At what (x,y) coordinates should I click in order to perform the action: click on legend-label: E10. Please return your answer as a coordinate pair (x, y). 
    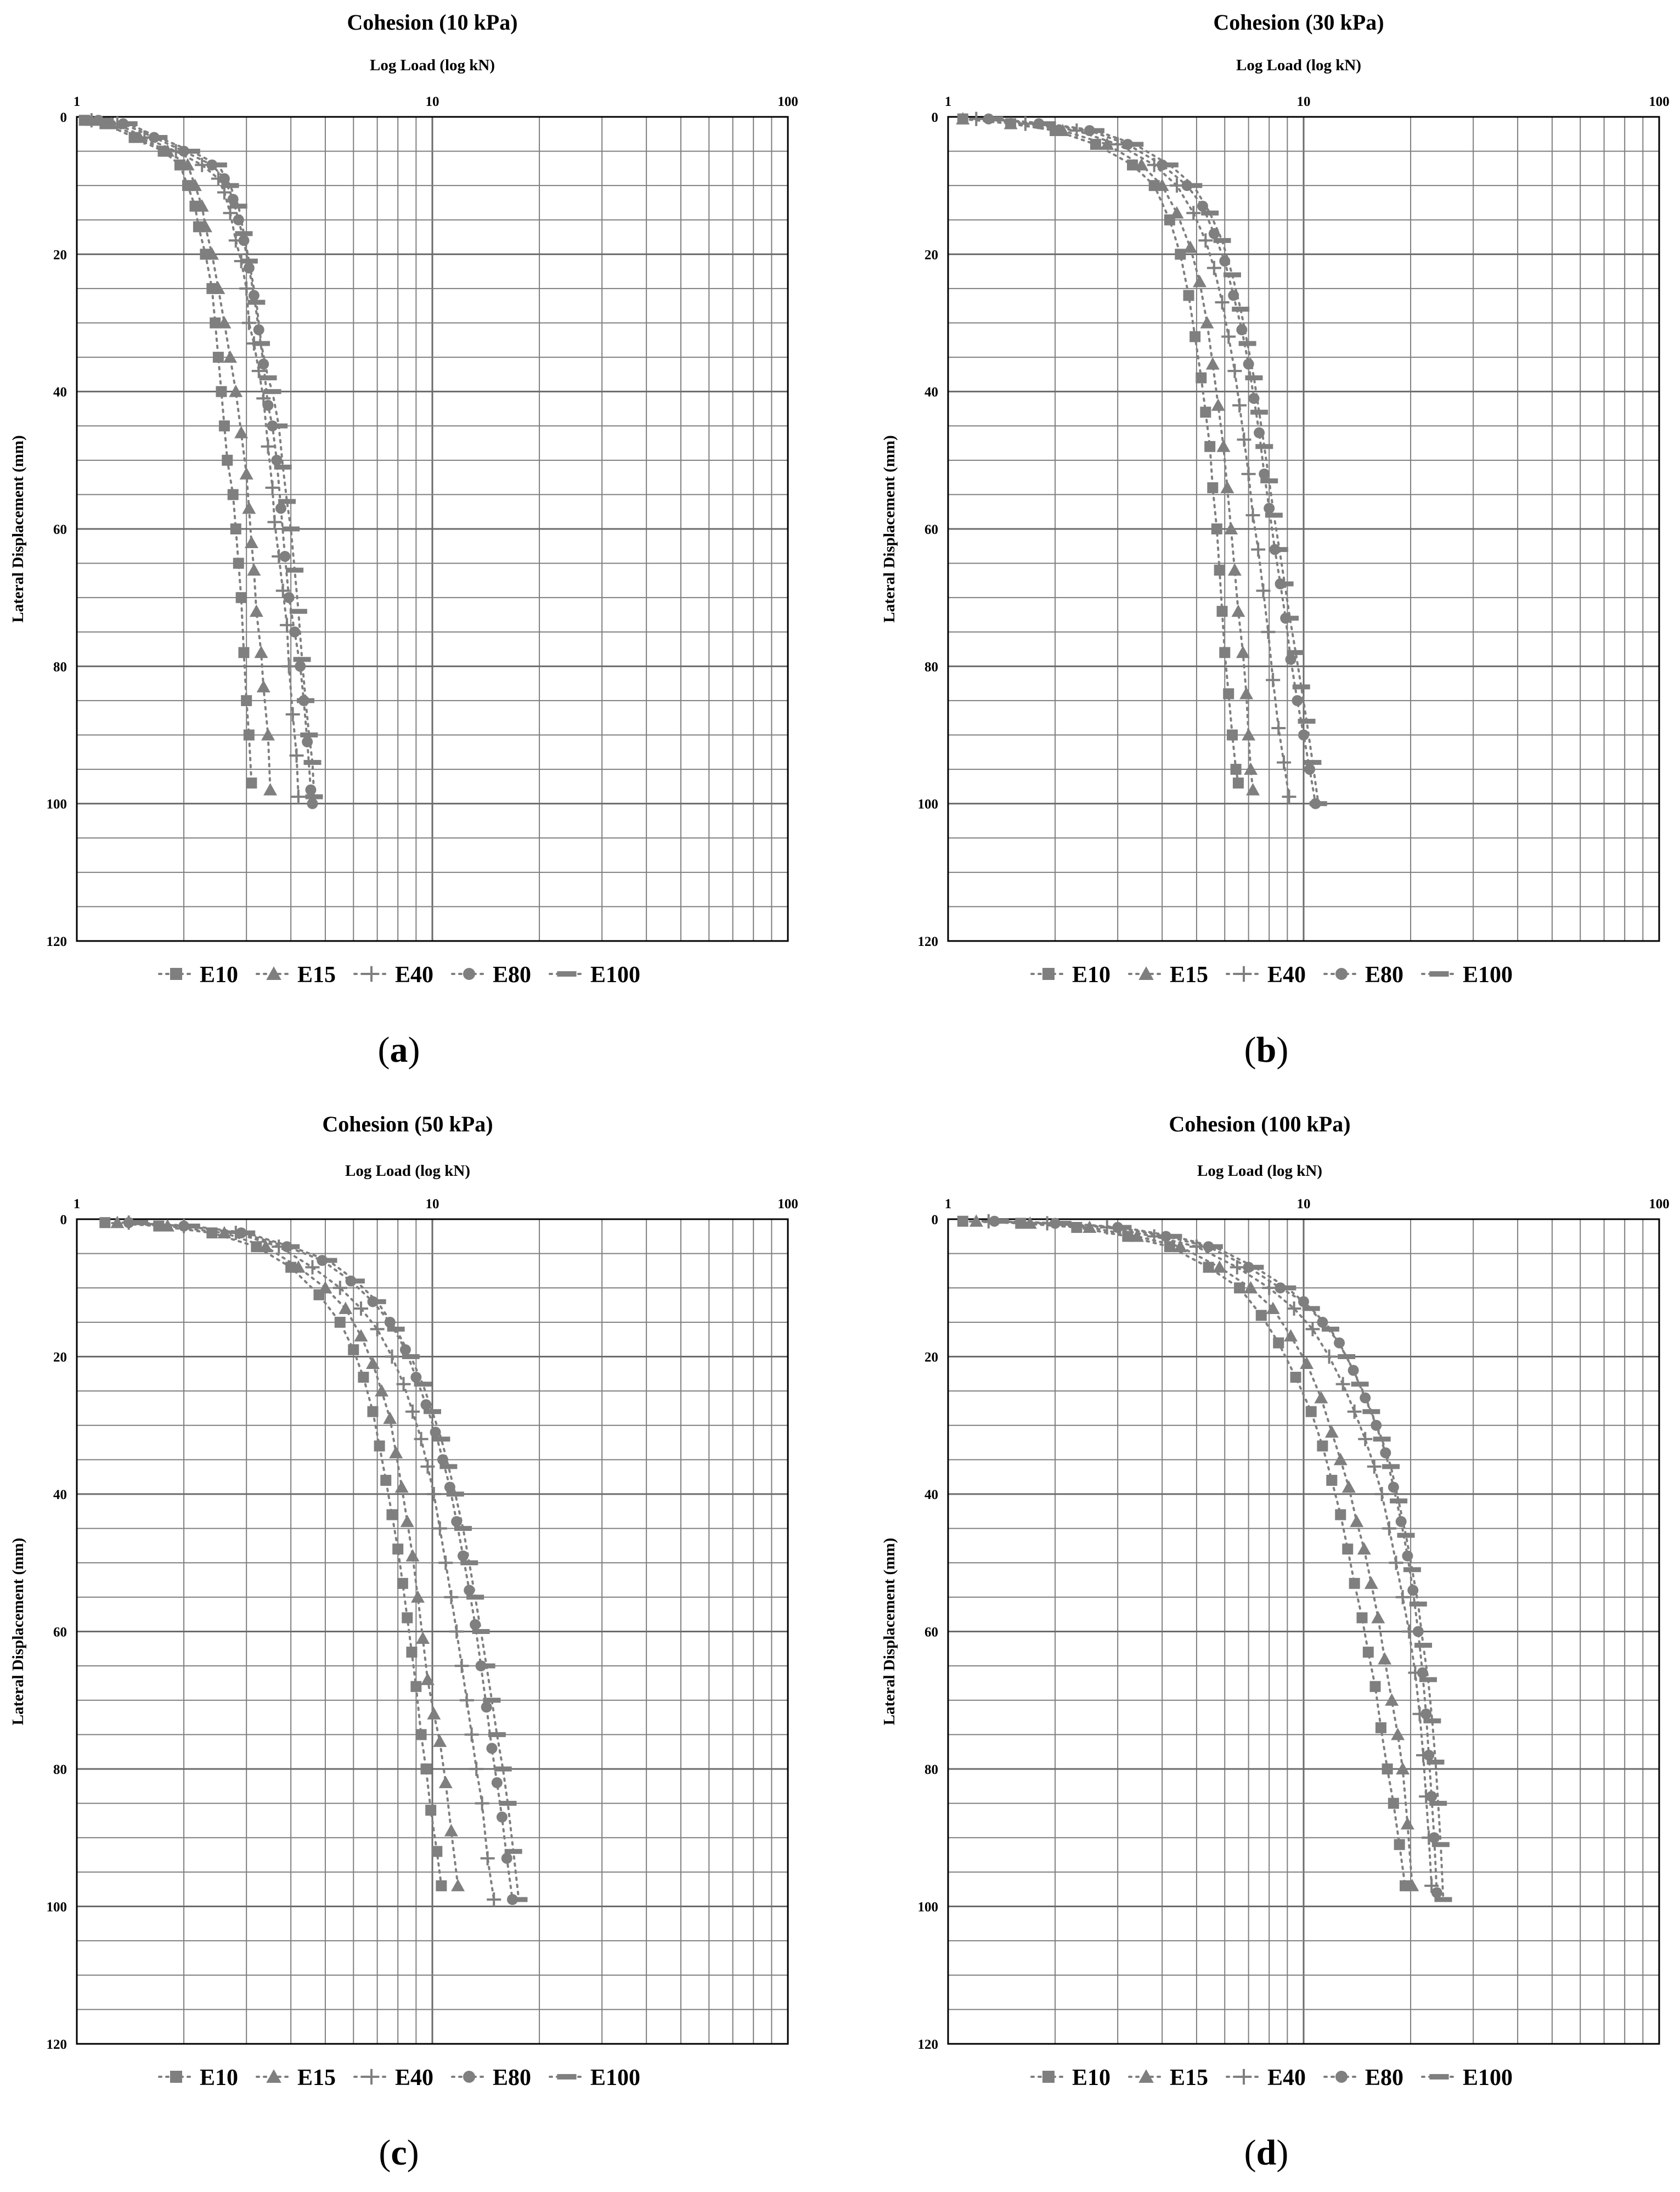
    Looking at the image, I should click on (1091, 2077).